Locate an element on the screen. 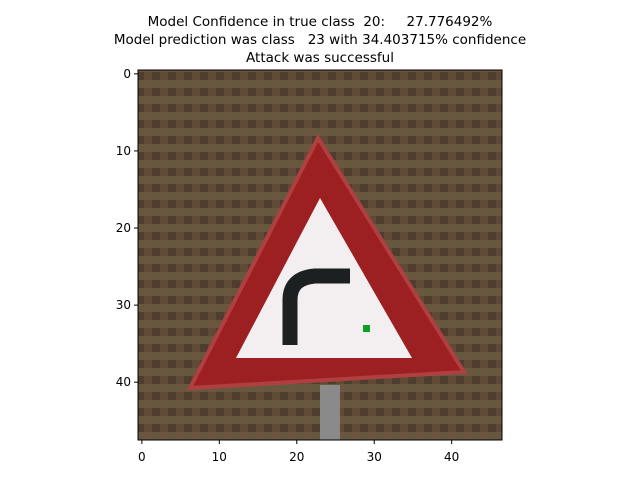 This screenshot has height=484, width=640. y-tick-label: 30 is located at coordinates (123, 305).